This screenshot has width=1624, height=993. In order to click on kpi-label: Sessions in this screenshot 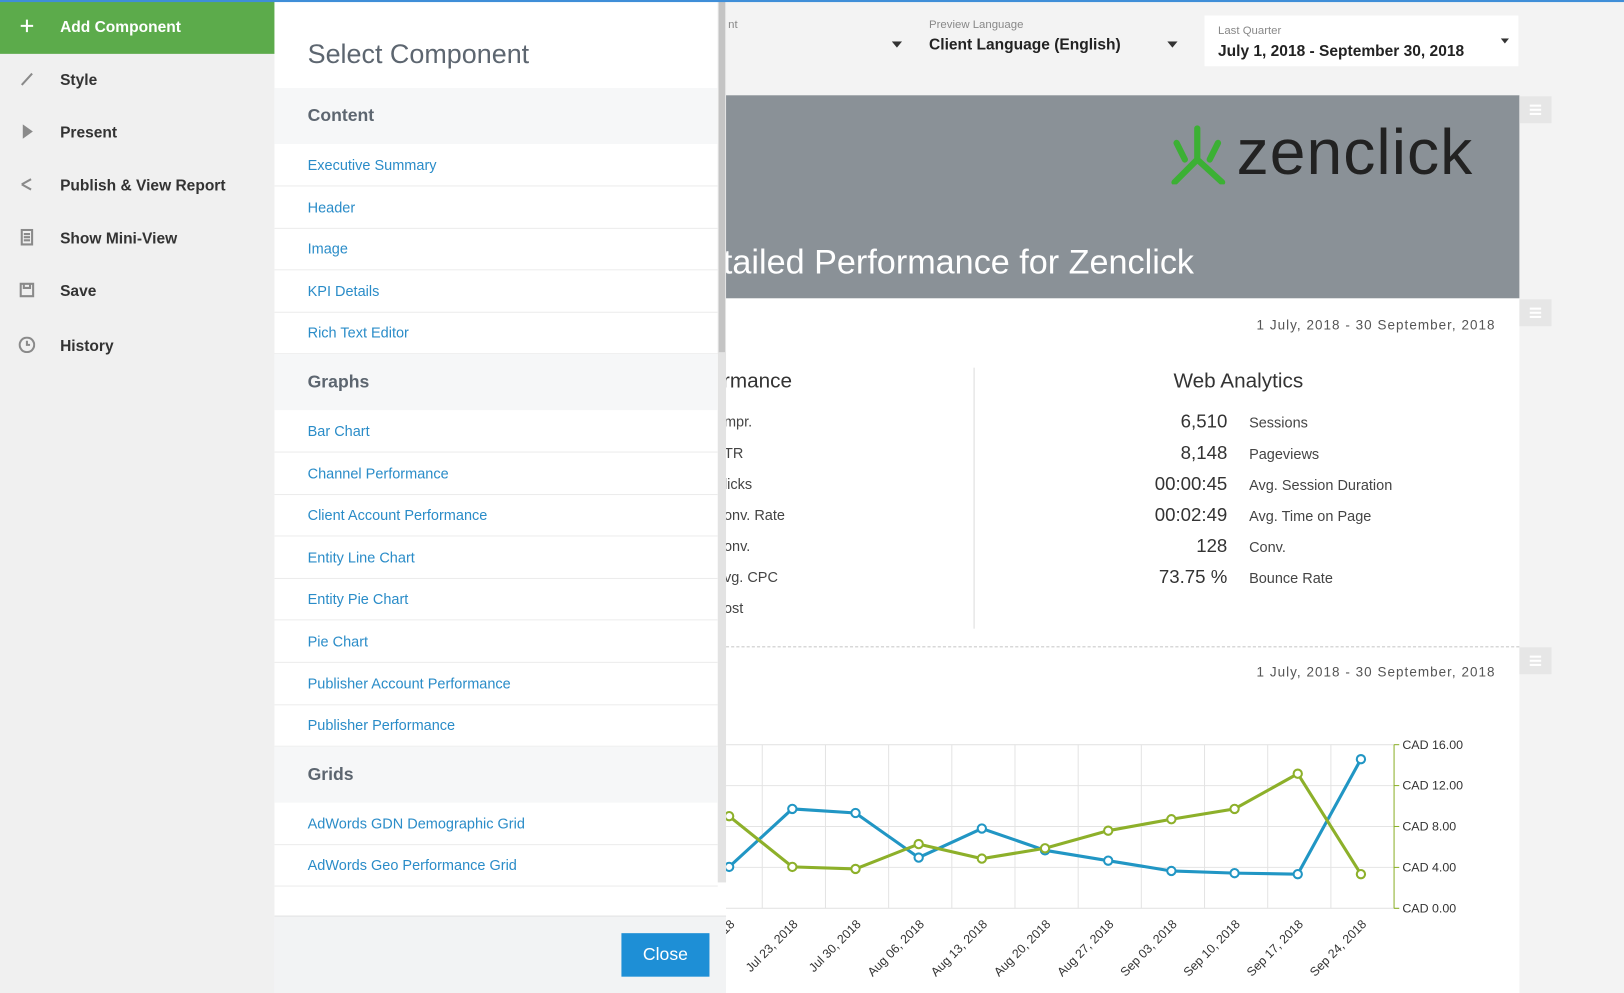, I will do `click(1278, 422)`.